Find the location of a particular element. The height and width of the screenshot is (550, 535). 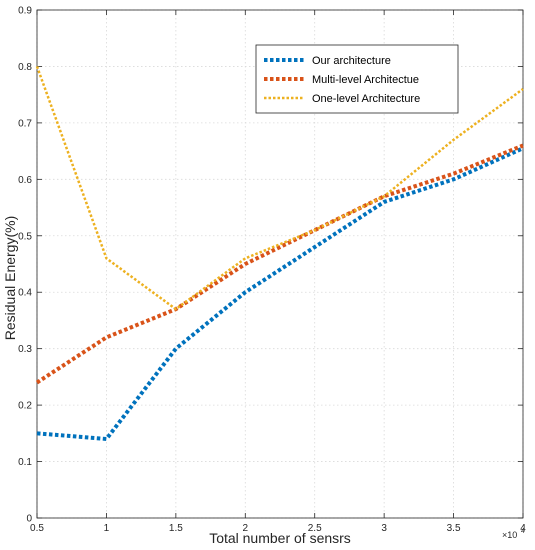

y-tick-label: 0.4 is located at coordinates (25, 293).